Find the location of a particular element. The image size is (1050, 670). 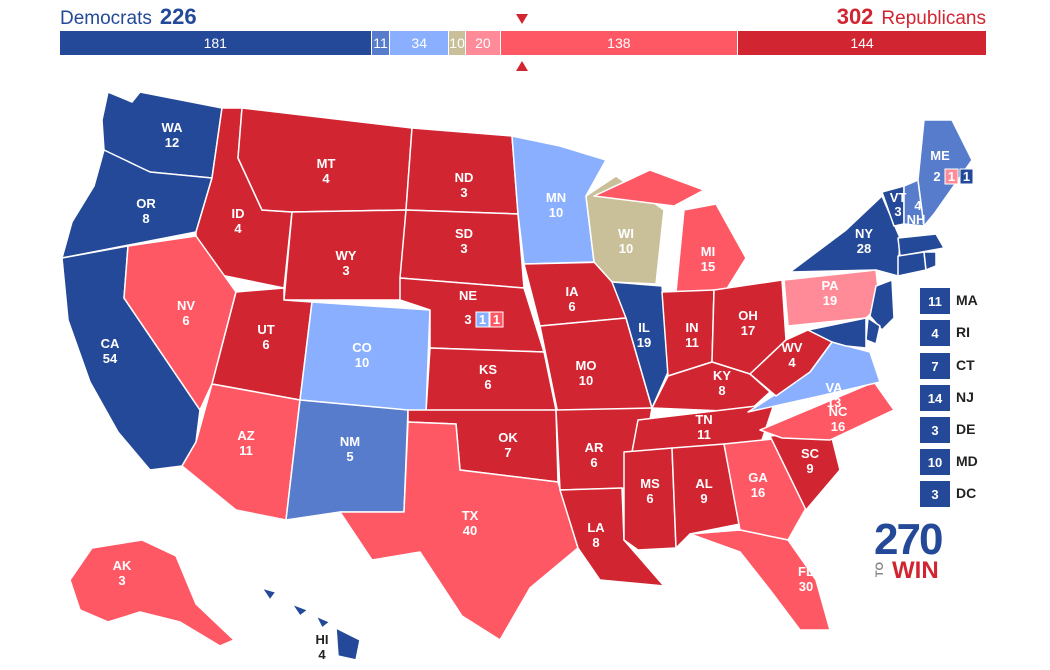

label-nh-ev: 4 is located at coordinates (918, 205).